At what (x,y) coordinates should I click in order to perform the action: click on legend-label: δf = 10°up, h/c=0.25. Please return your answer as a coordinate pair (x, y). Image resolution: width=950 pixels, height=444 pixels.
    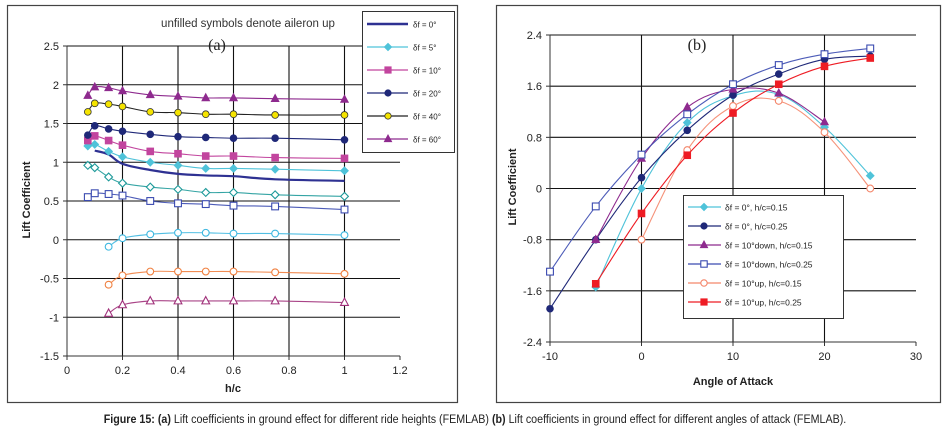
    Looking at the image, I should click on (763, 303).